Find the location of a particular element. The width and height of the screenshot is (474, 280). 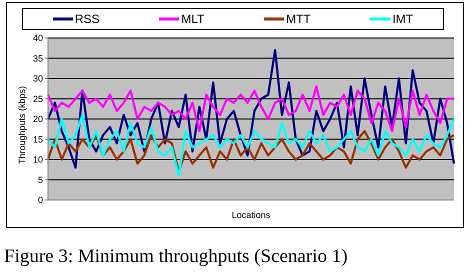

line-series is located at coordinates (251, 109).